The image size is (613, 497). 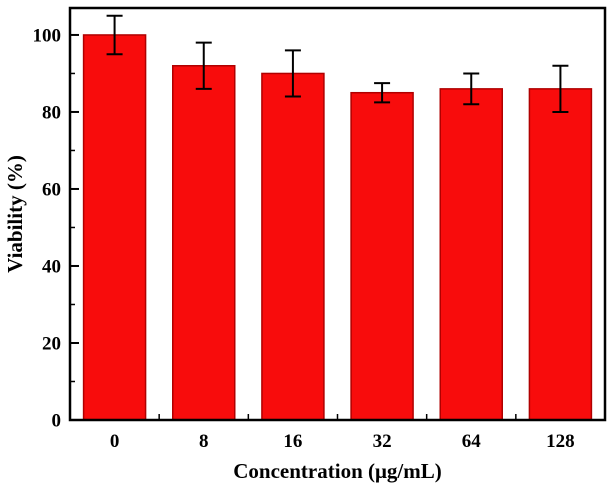 I want to click on y-tick-label: 60, so click(x=51, y=189).